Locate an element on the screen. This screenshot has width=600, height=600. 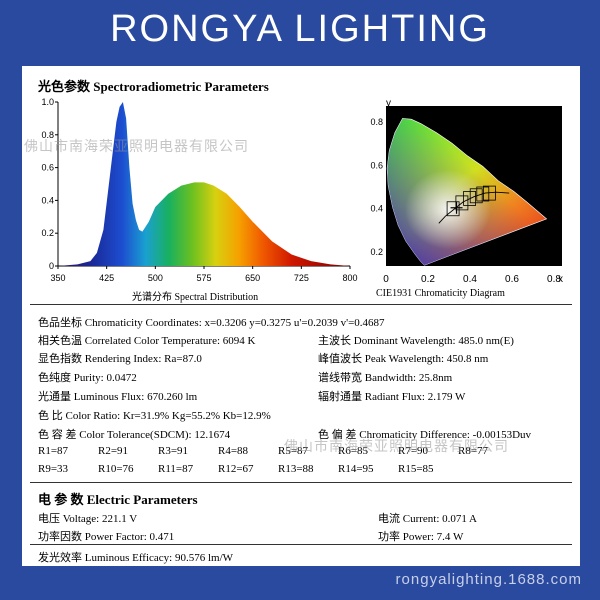
ansi-bin-boxes is located at coordinates (471, 201).